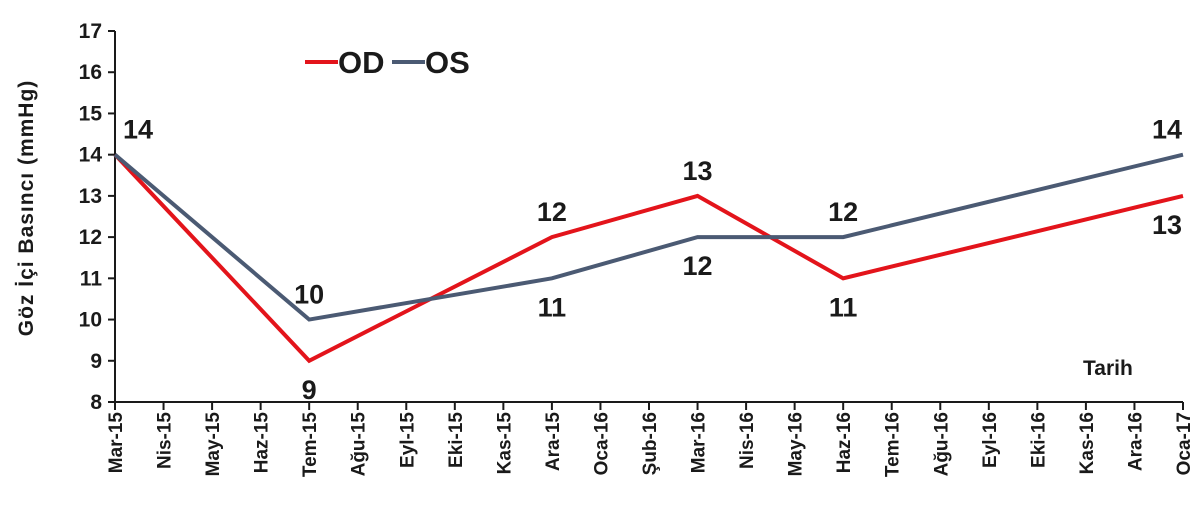  What do you see at coordinates (553, 442) in the screenshot?
I see `x-tick-label: Ara-15` at bounding box center [553, 442].